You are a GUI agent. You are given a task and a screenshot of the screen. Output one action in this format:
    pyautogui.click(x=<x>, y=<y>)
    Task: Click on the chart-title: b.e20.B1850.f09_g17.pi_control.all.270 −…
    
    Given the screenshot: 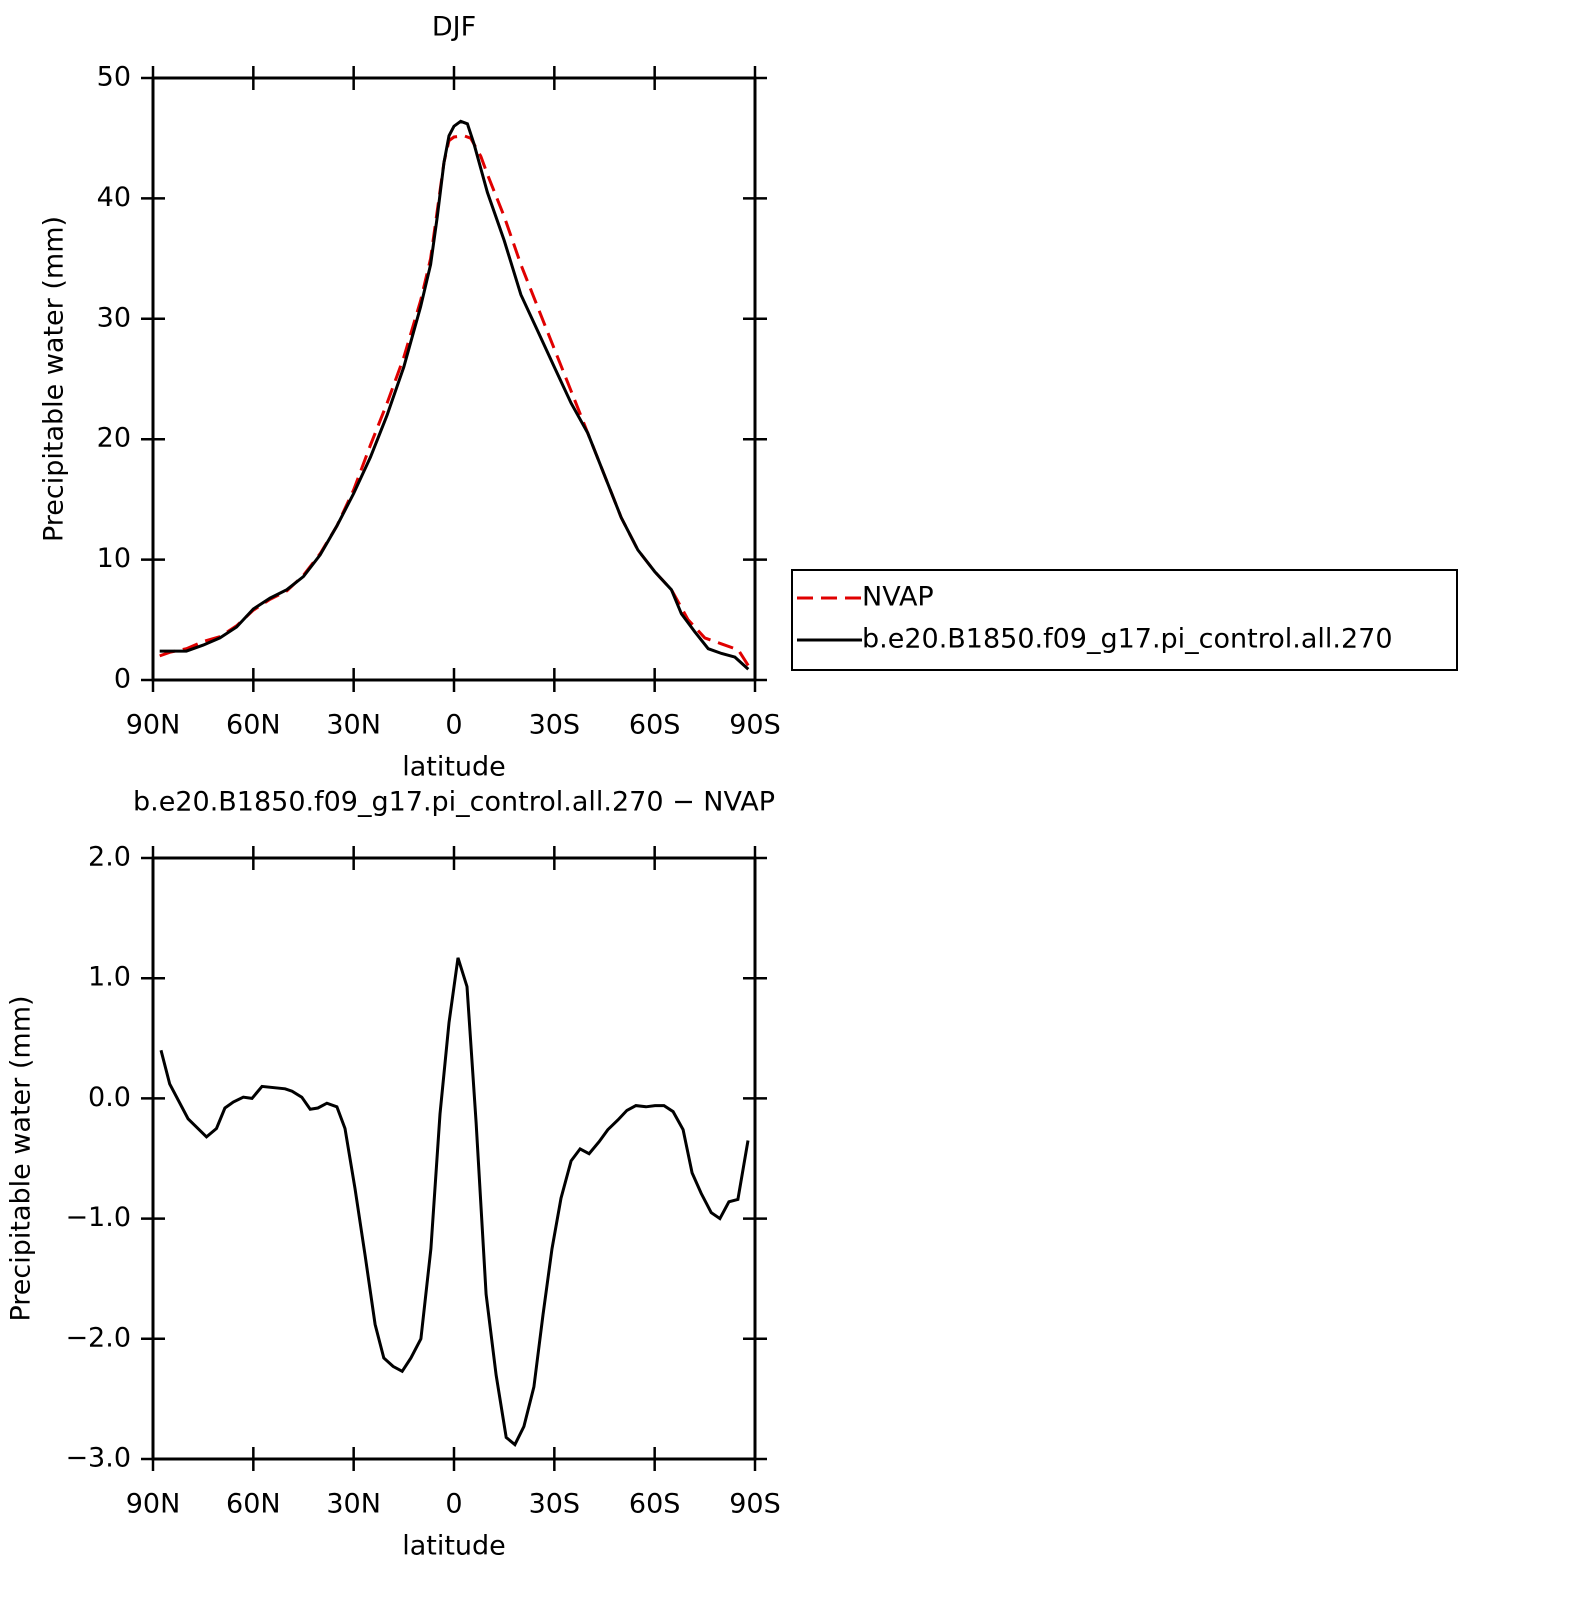 What is the action you would take?
    pyautogui.click(x=454, y=802)
    